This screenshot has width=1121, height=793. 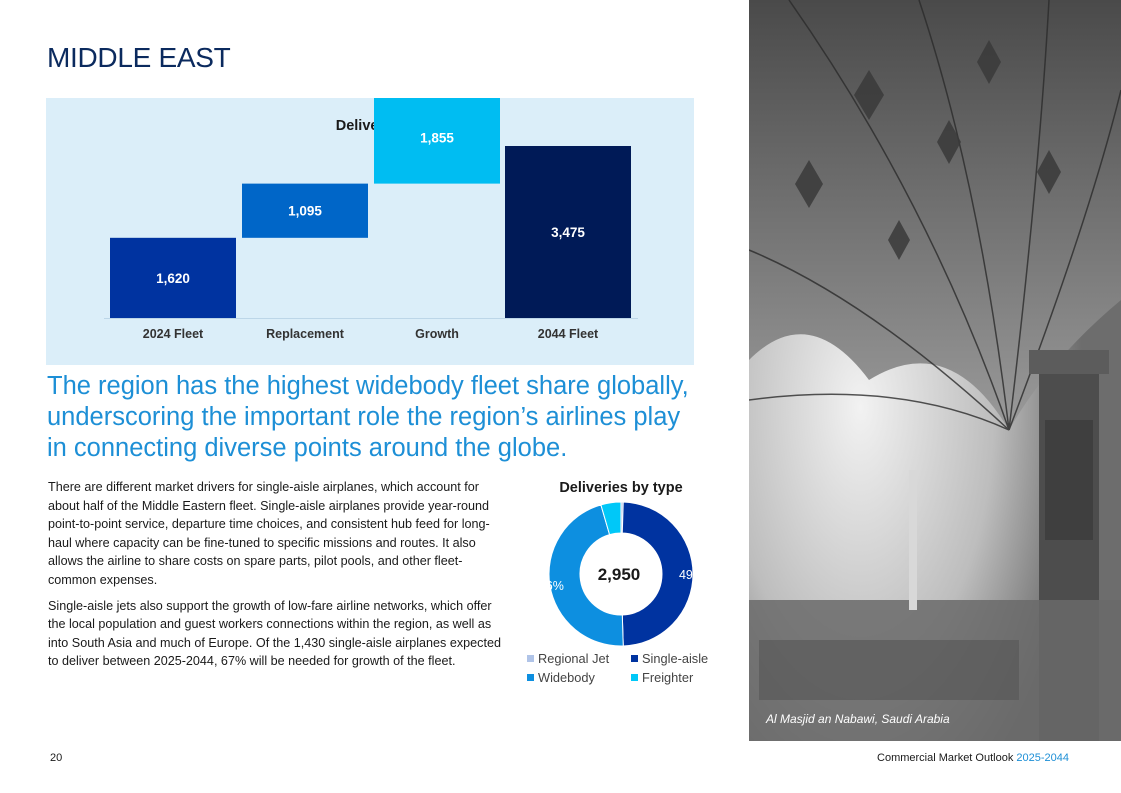 I want to click on page-number: 20, so click(x=56, y=758).